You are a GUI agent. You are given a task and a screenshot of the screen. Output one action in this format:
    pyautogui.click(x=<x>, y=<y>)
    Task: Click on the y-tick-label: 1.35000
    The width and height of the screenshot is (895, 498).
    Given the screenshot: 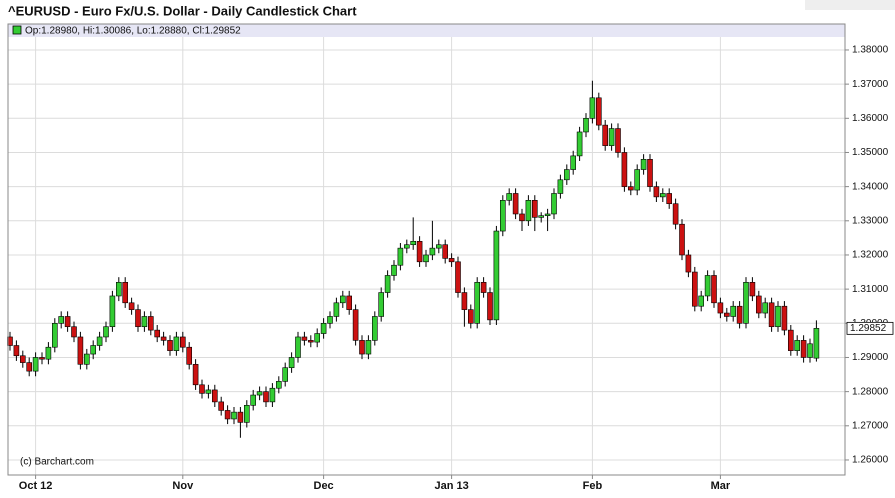 What is the action you would take?
    pyautogui.click(x=870, y=152)
    